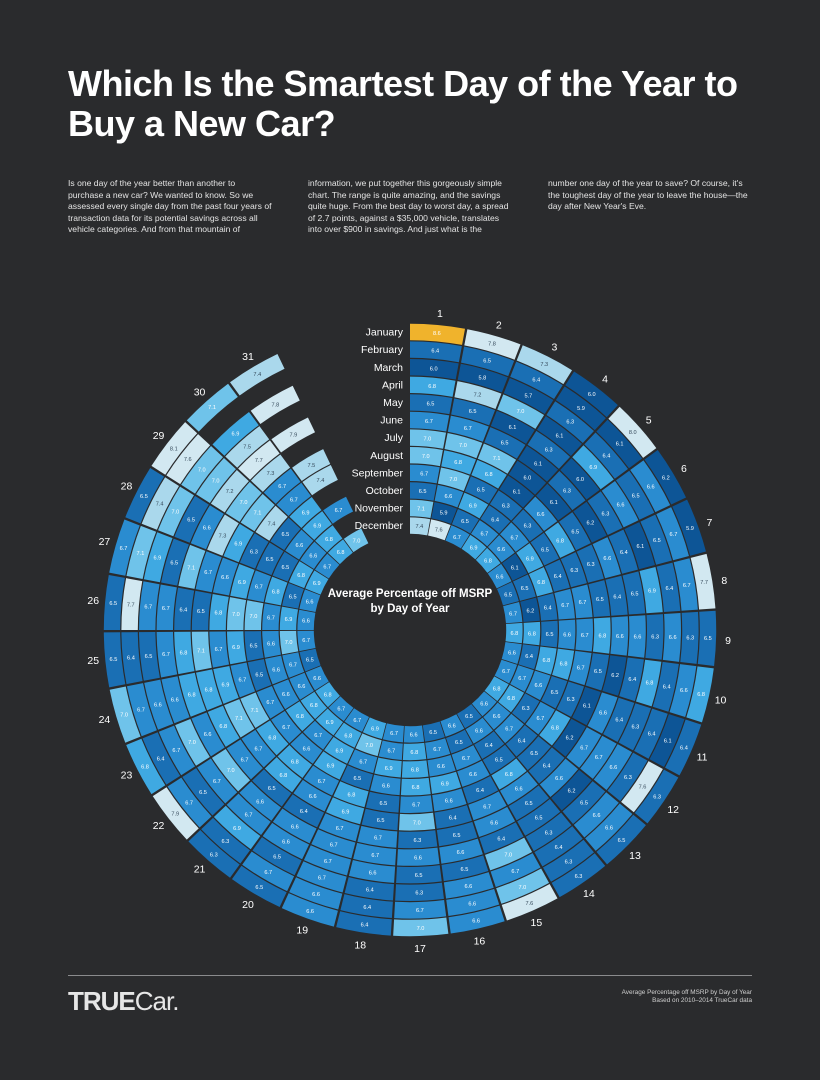 This screenshot has height=1080, width=820. What do you see at coordinates (247, 448) in the screenshot?
I see `cell-value-label: 7.5` at bounding box center [247, 448].